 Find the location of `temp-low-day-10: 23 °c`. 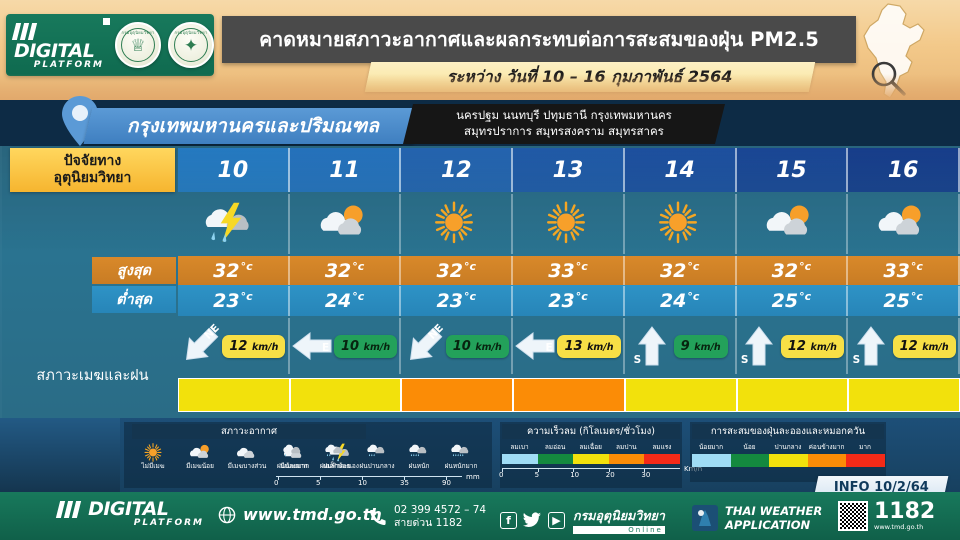

temp-low-day-10: 23 °c is located at coordinates (234, 301).